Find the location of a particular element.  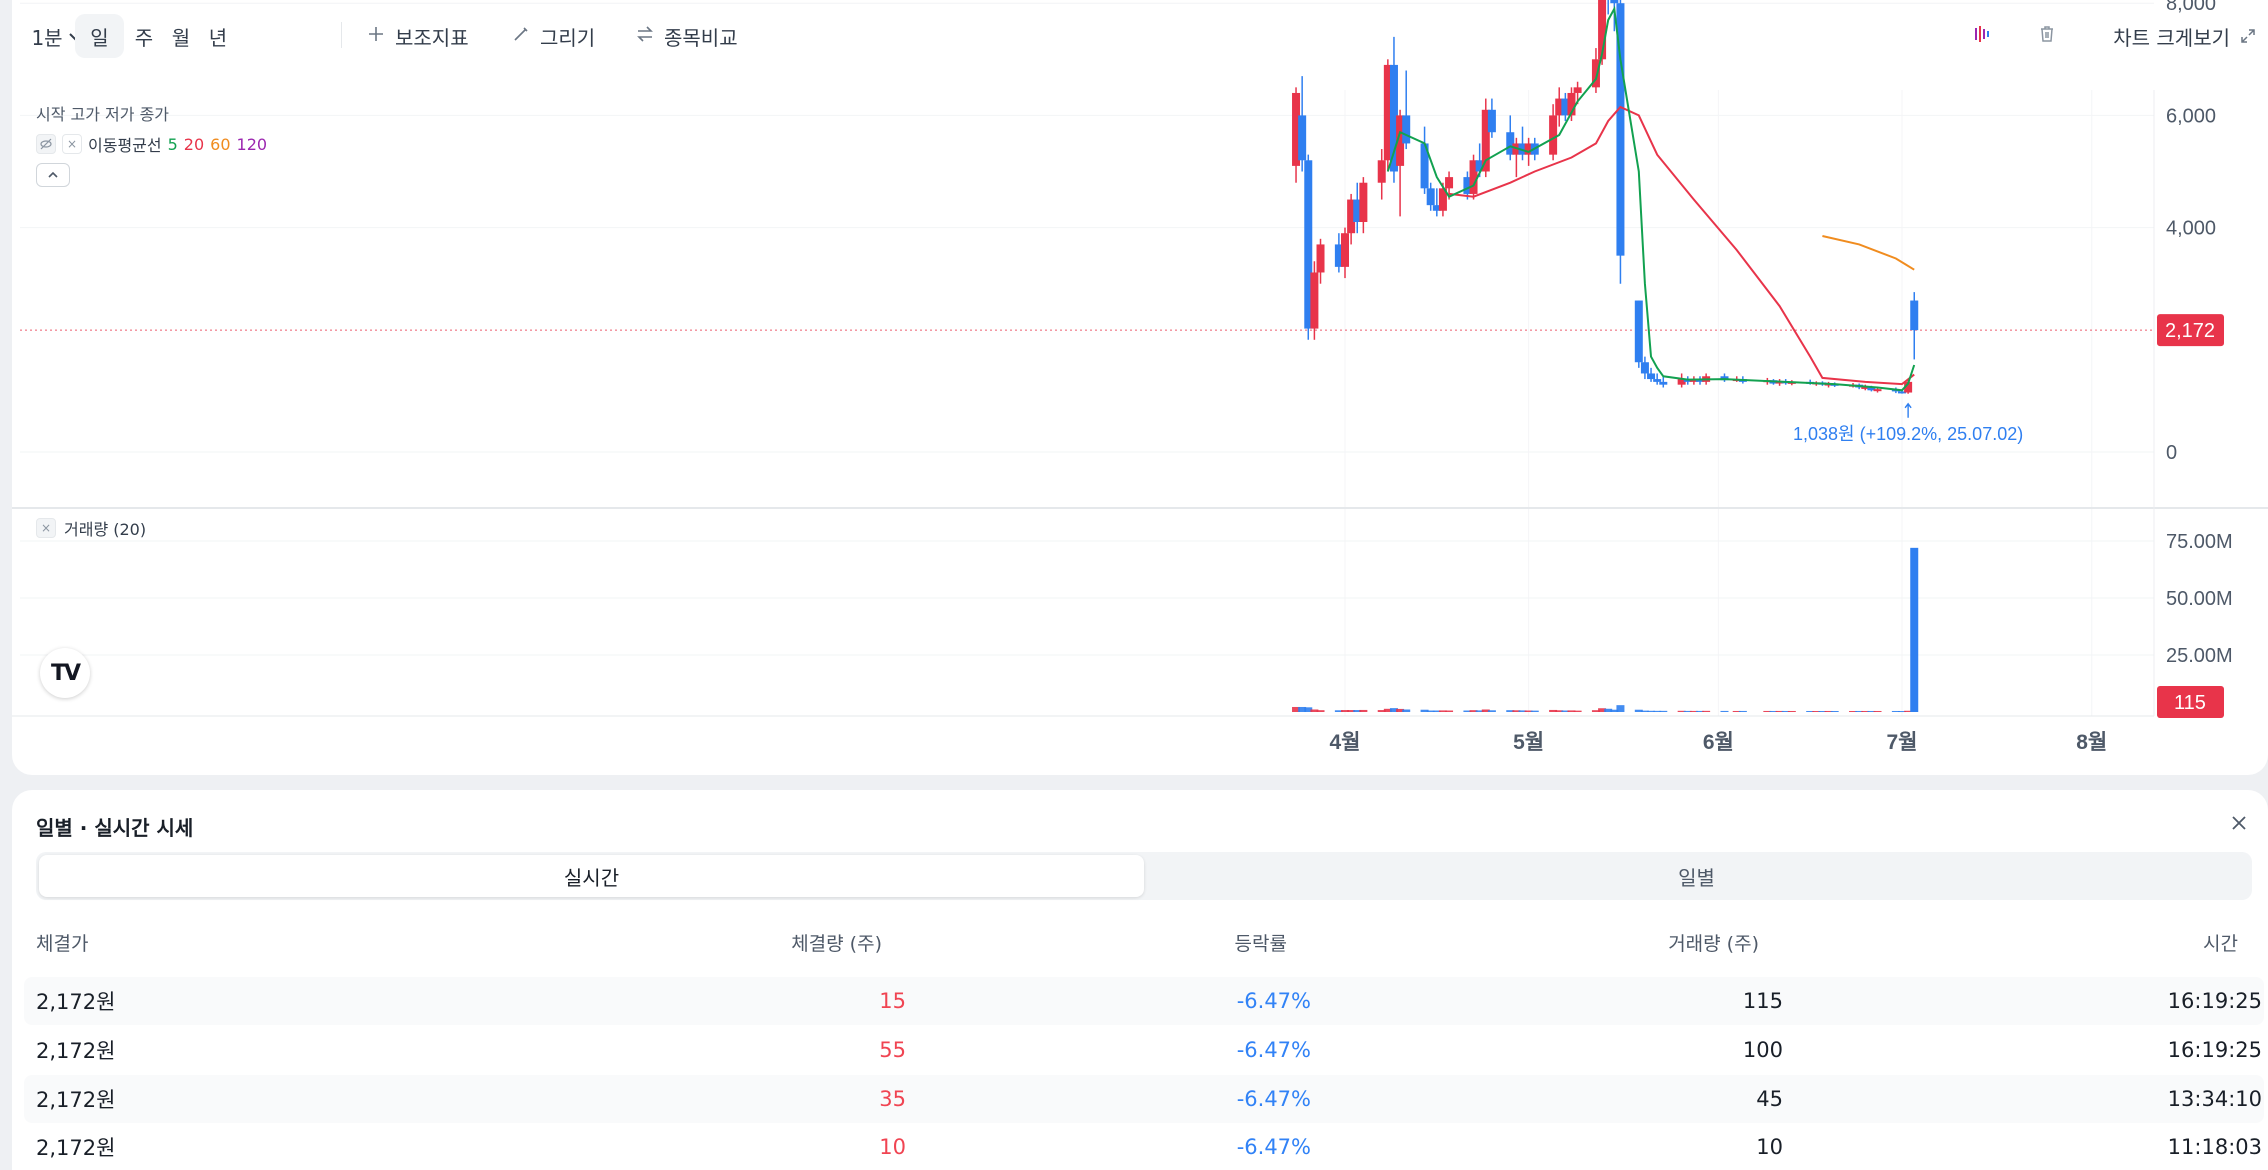

table-row: 2,172원 35 -6.47% 45 13:34:10 is located at coordinates (1144, 1099).